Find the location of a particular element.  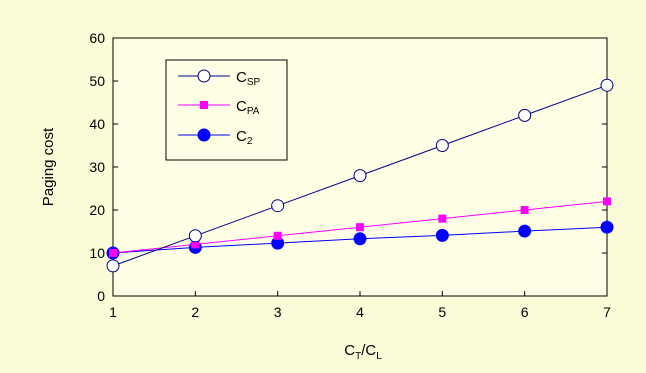

legend-label-C_2: C2 is located at coordinates (244, 137).